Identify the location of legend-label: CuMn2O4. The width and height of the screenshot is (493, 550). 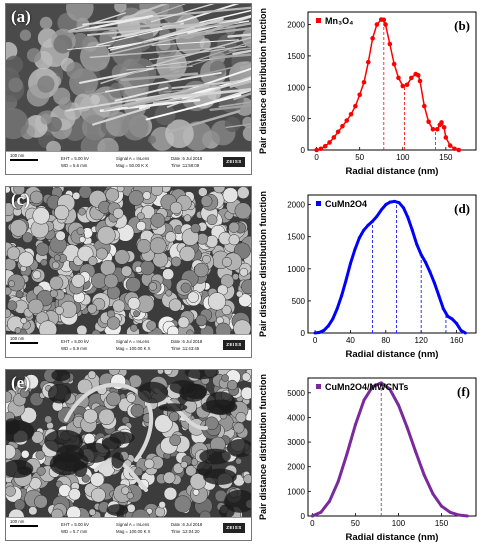
(346, 204).